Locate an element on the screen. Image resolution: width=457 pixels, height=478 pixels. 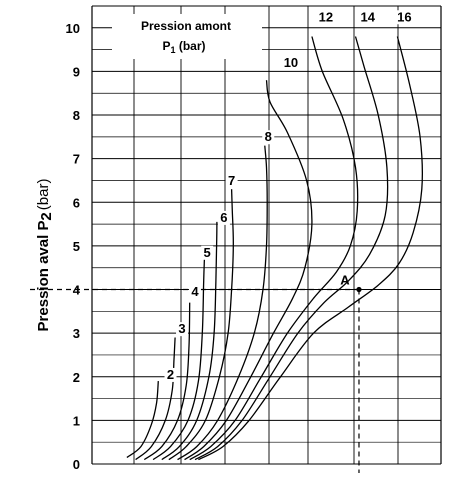
series-label-6: 6 is located at coordinates (223, 217).